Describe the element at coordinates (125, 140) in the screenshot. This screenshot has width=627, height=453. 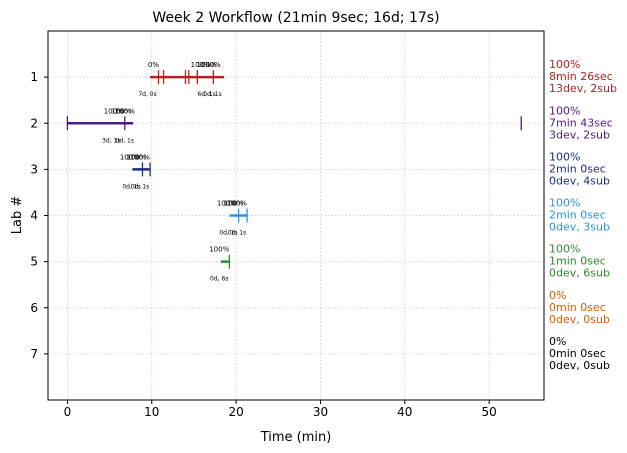
I see `lab-2-detail-label: 0d, 1s` at that location.